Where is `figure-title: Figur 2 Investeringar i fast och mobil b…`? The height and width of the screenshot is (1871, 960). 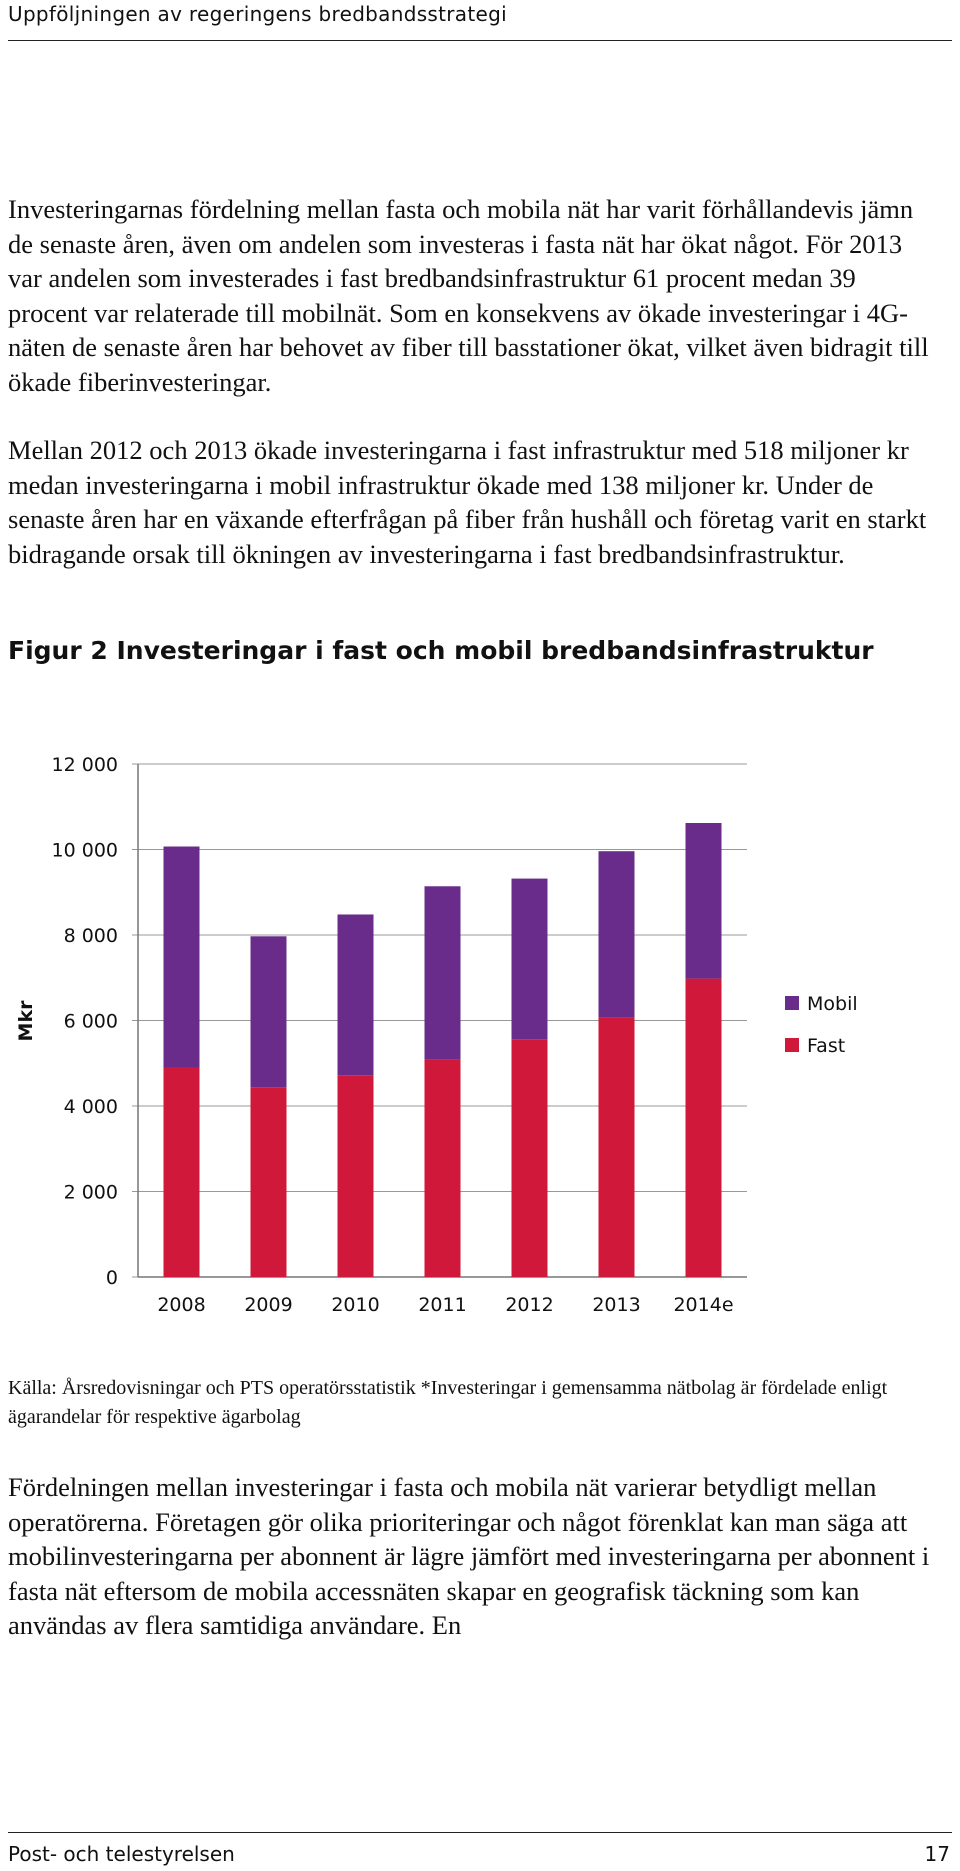
figure-title: Figur 2 Investeringar i fast och mobil b… is located at coordinates (441, 650).